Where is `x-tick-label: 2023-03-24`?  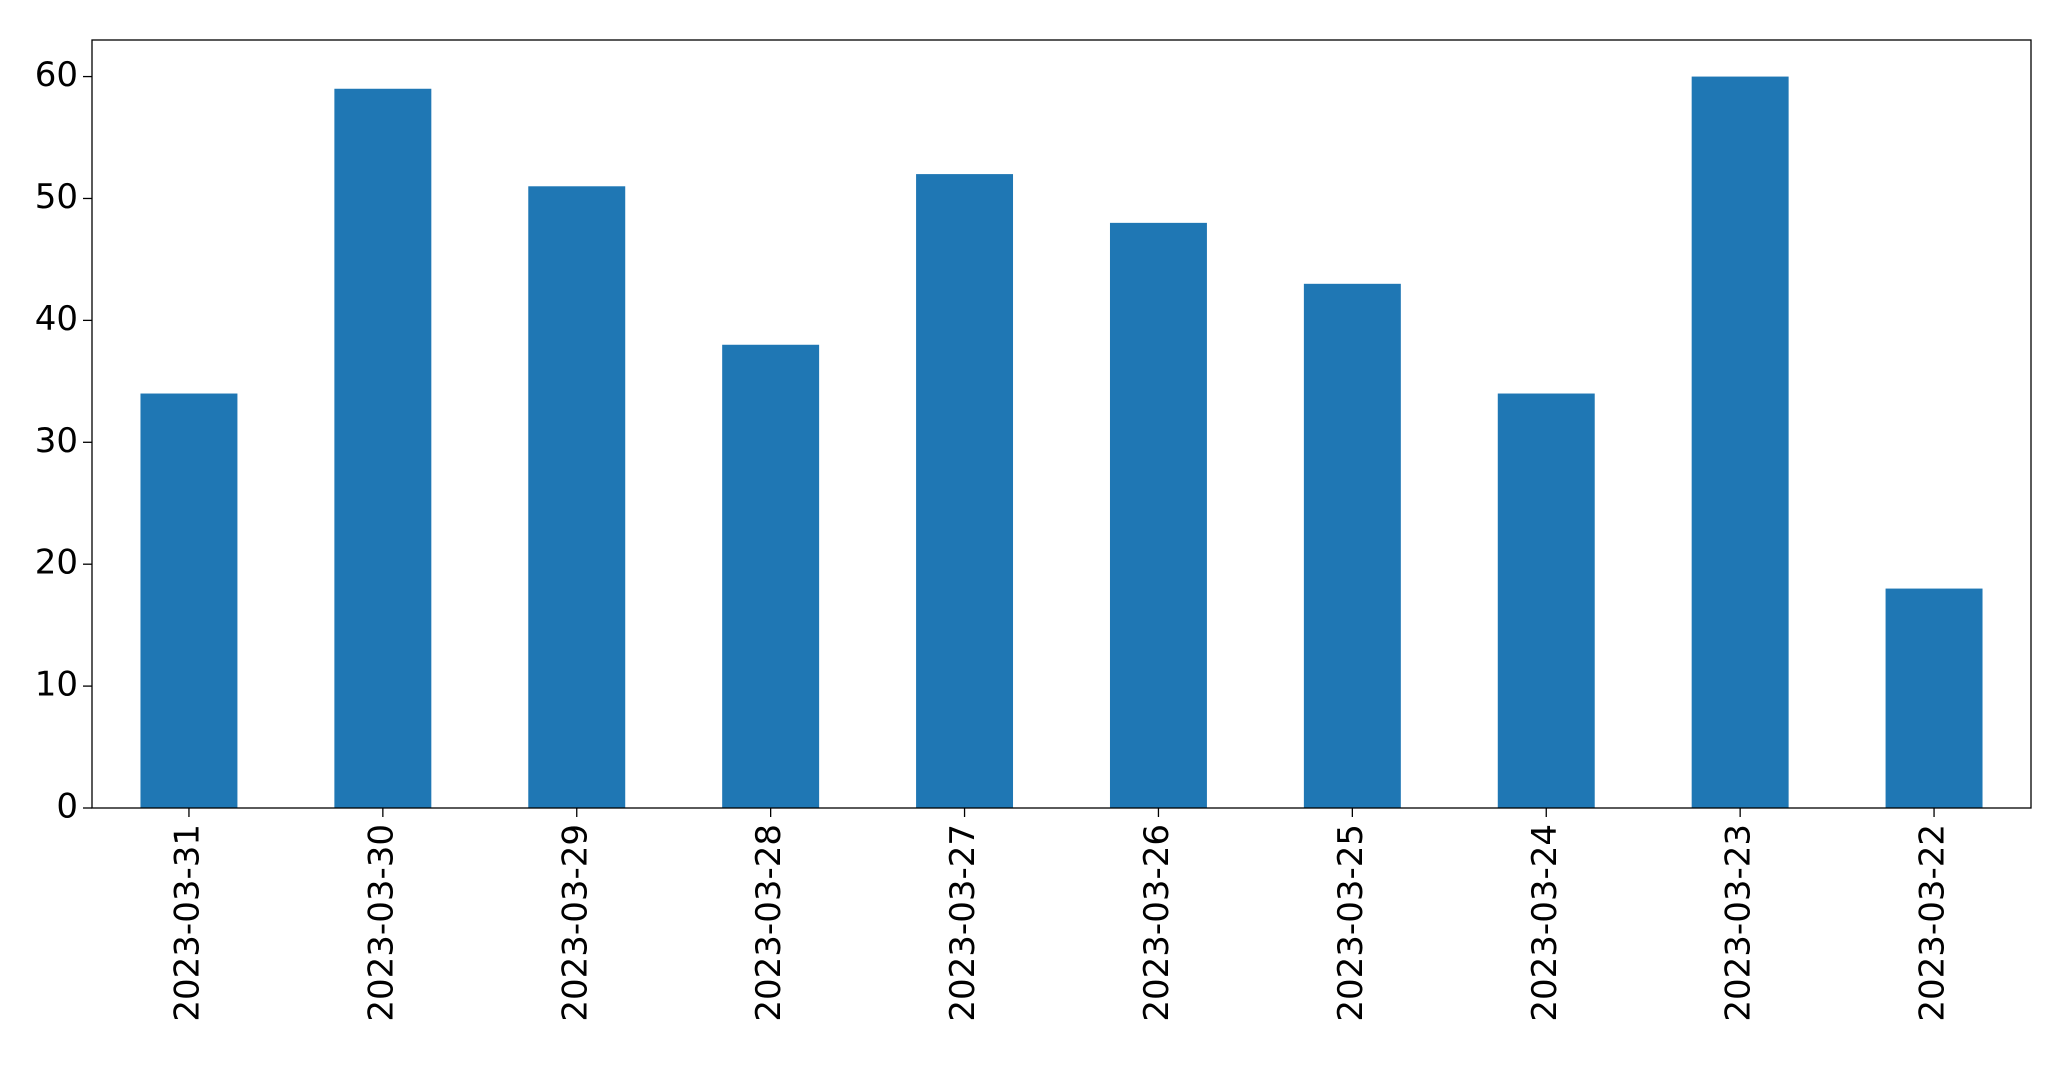 x-tick-label: 2023-03-24 is located at coordinates (1545, 923).